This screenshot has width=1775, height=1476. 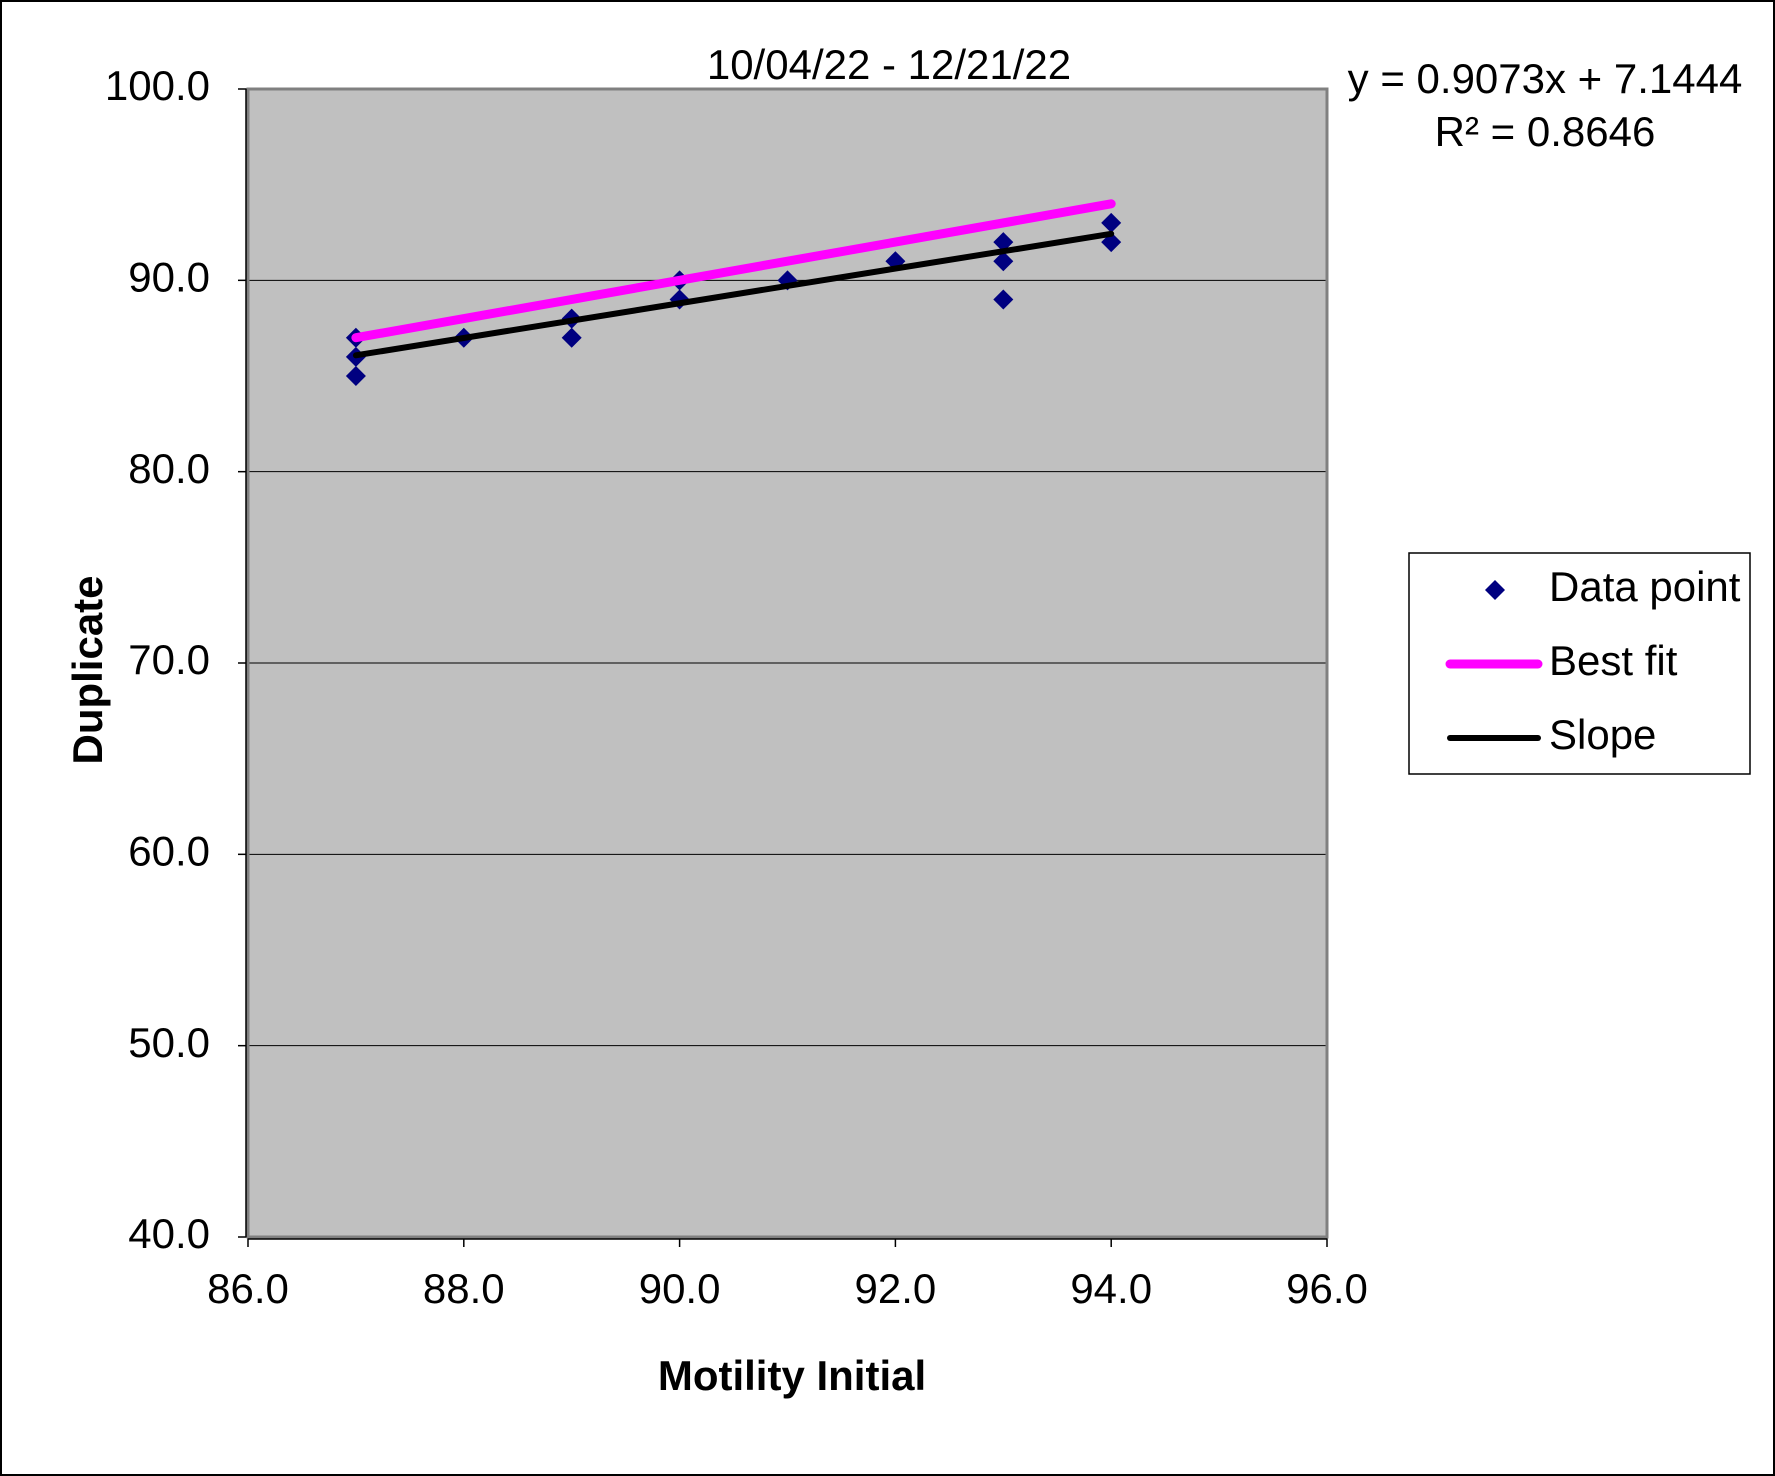 I want to click on legend-label: Best fit, so click(x=1613, y=660).